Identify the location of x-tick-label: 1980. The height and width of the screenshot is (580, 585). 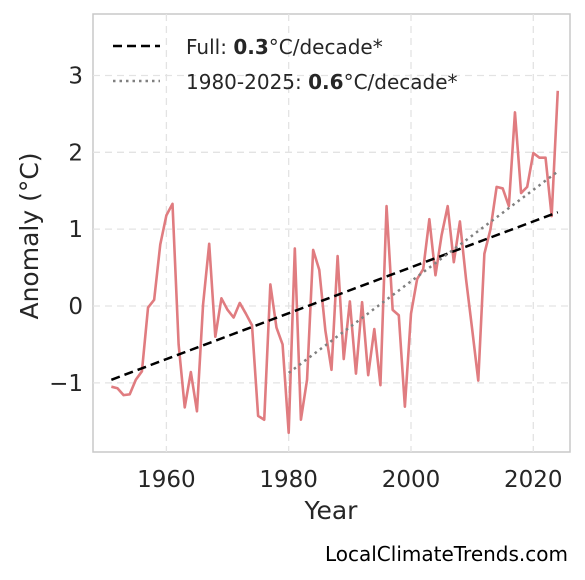
(288, 480).